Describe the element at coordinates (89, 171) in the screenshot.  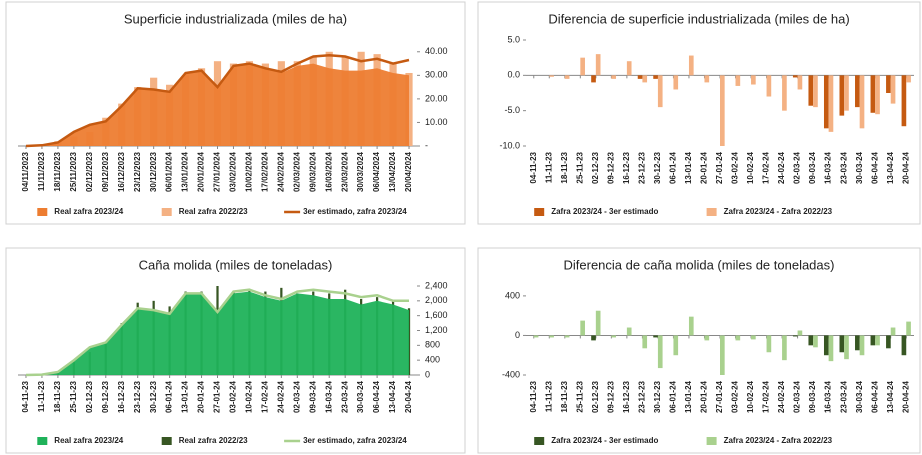
I see `x-tick-label: 02/12/2023` at that location.